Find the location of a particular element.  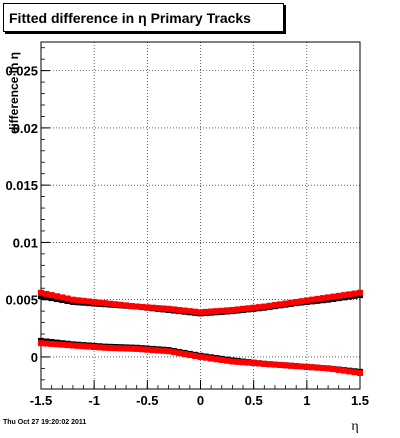

x-tick-label: -1 is located at coordinates (94, 400).